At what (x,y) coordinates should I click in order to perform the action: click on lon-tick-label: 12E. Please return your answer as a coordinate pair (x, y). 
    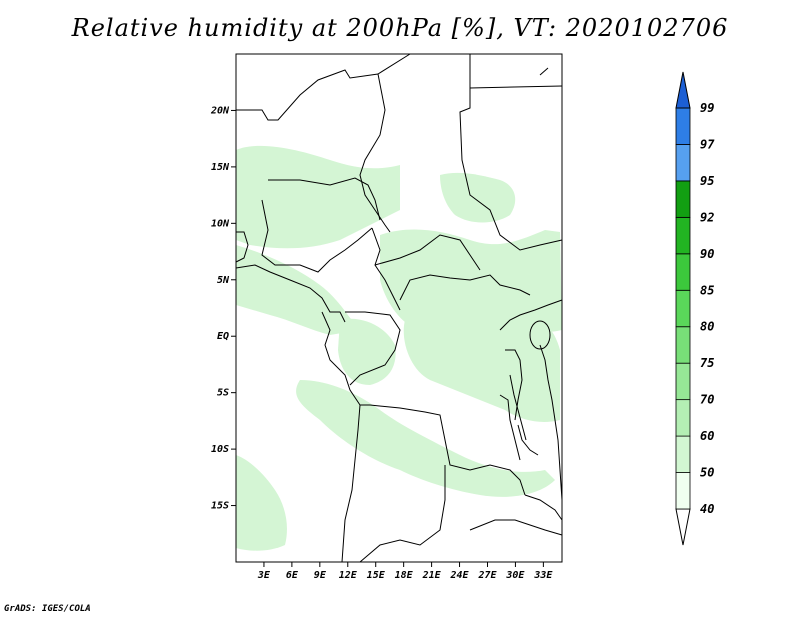
    Looking at the image, I should click on (348, 575).